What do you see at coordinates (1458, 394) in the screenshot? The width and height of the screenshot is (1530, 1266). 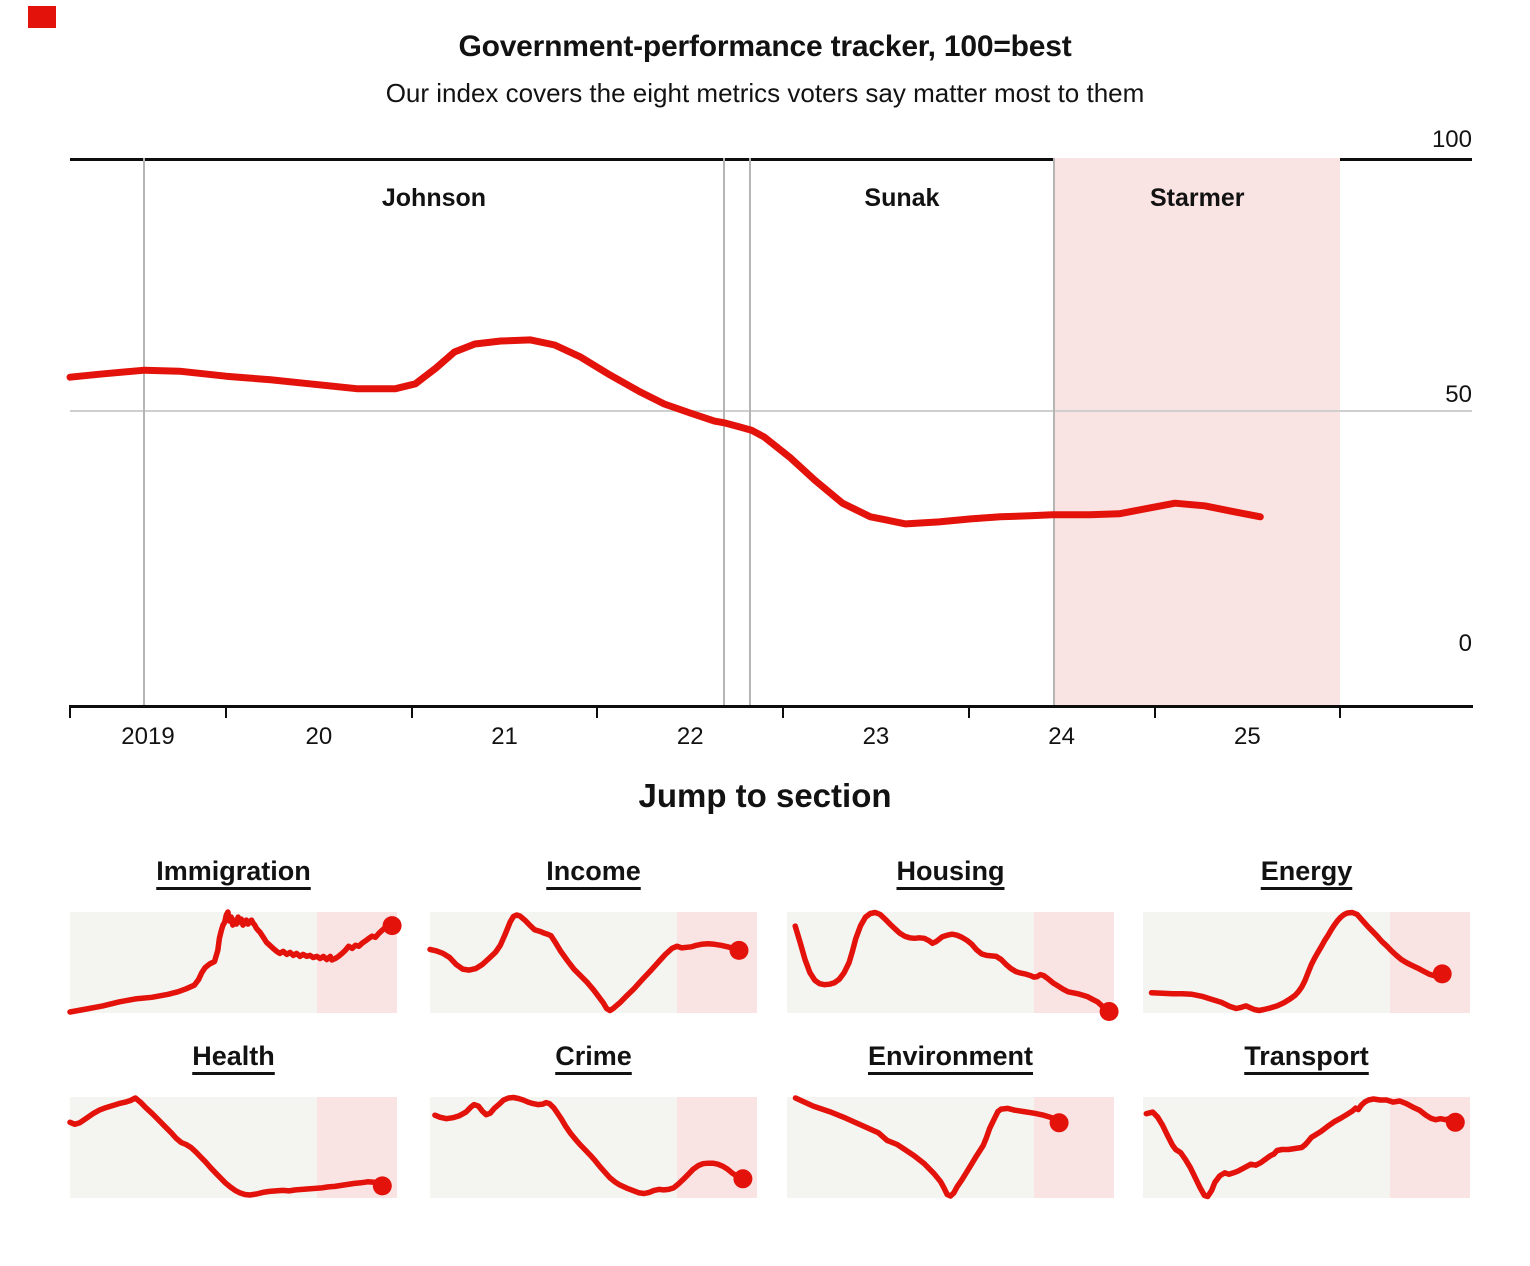 I see `y-axis-label-50: 50` at bounding box center [1458, 394].